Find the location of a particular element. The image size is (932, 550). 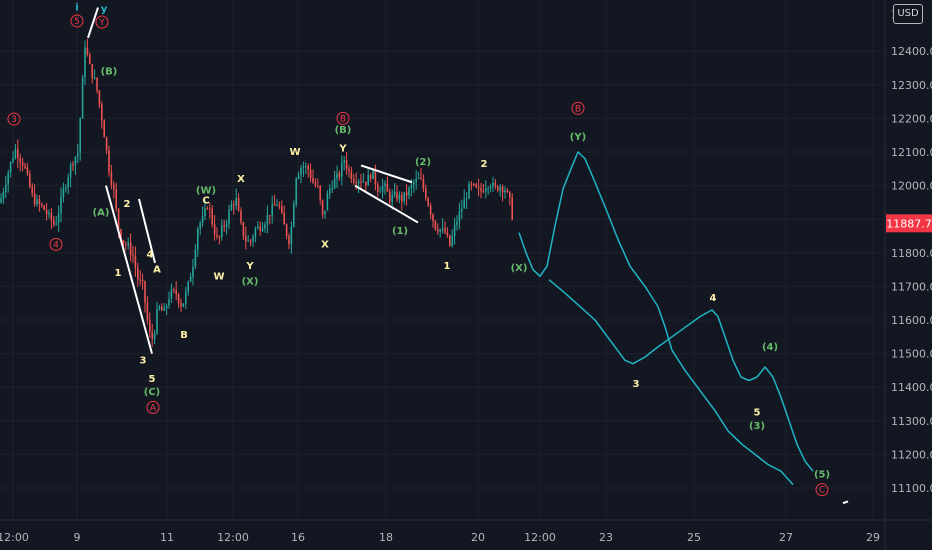

wave-label: (1) is located at coordinates (400, 231).